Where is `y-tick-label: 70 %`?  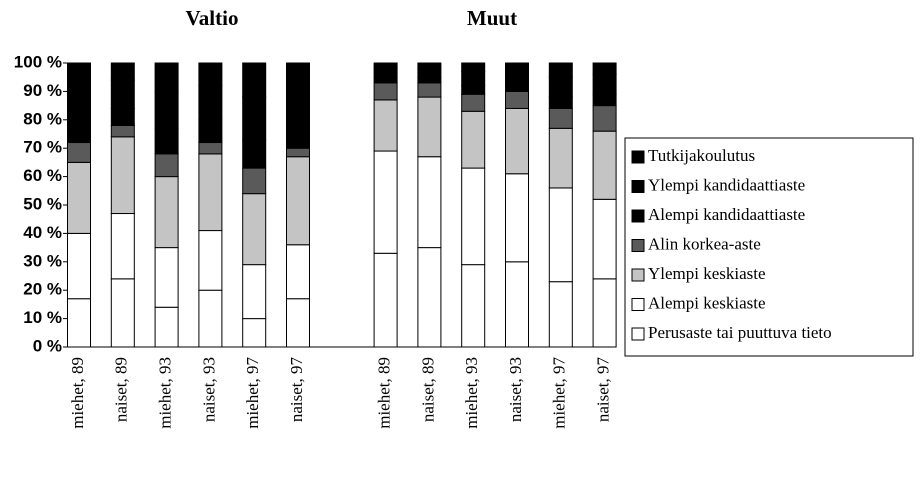 y-tick-label: 70 % is located at coordinates (42, 147).